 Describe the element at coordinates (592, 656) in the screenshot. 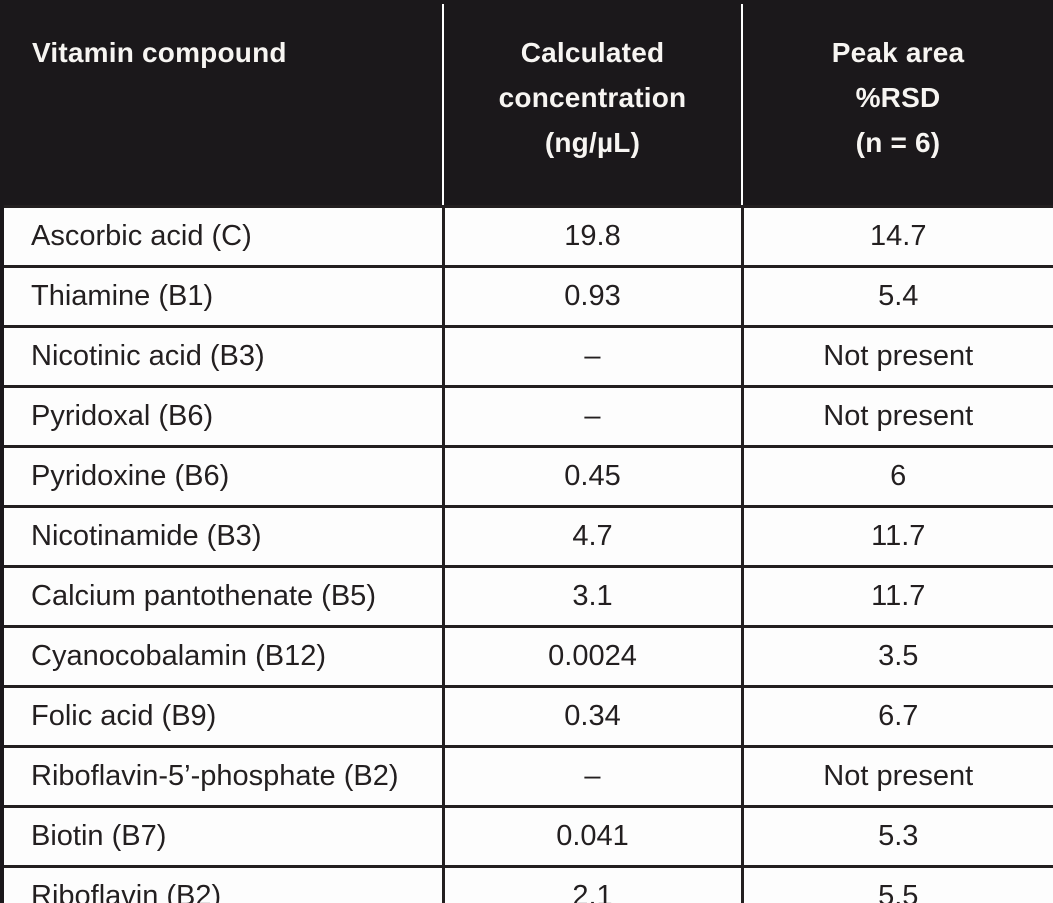

I see `cell-concentration: 0.0024` at that location.